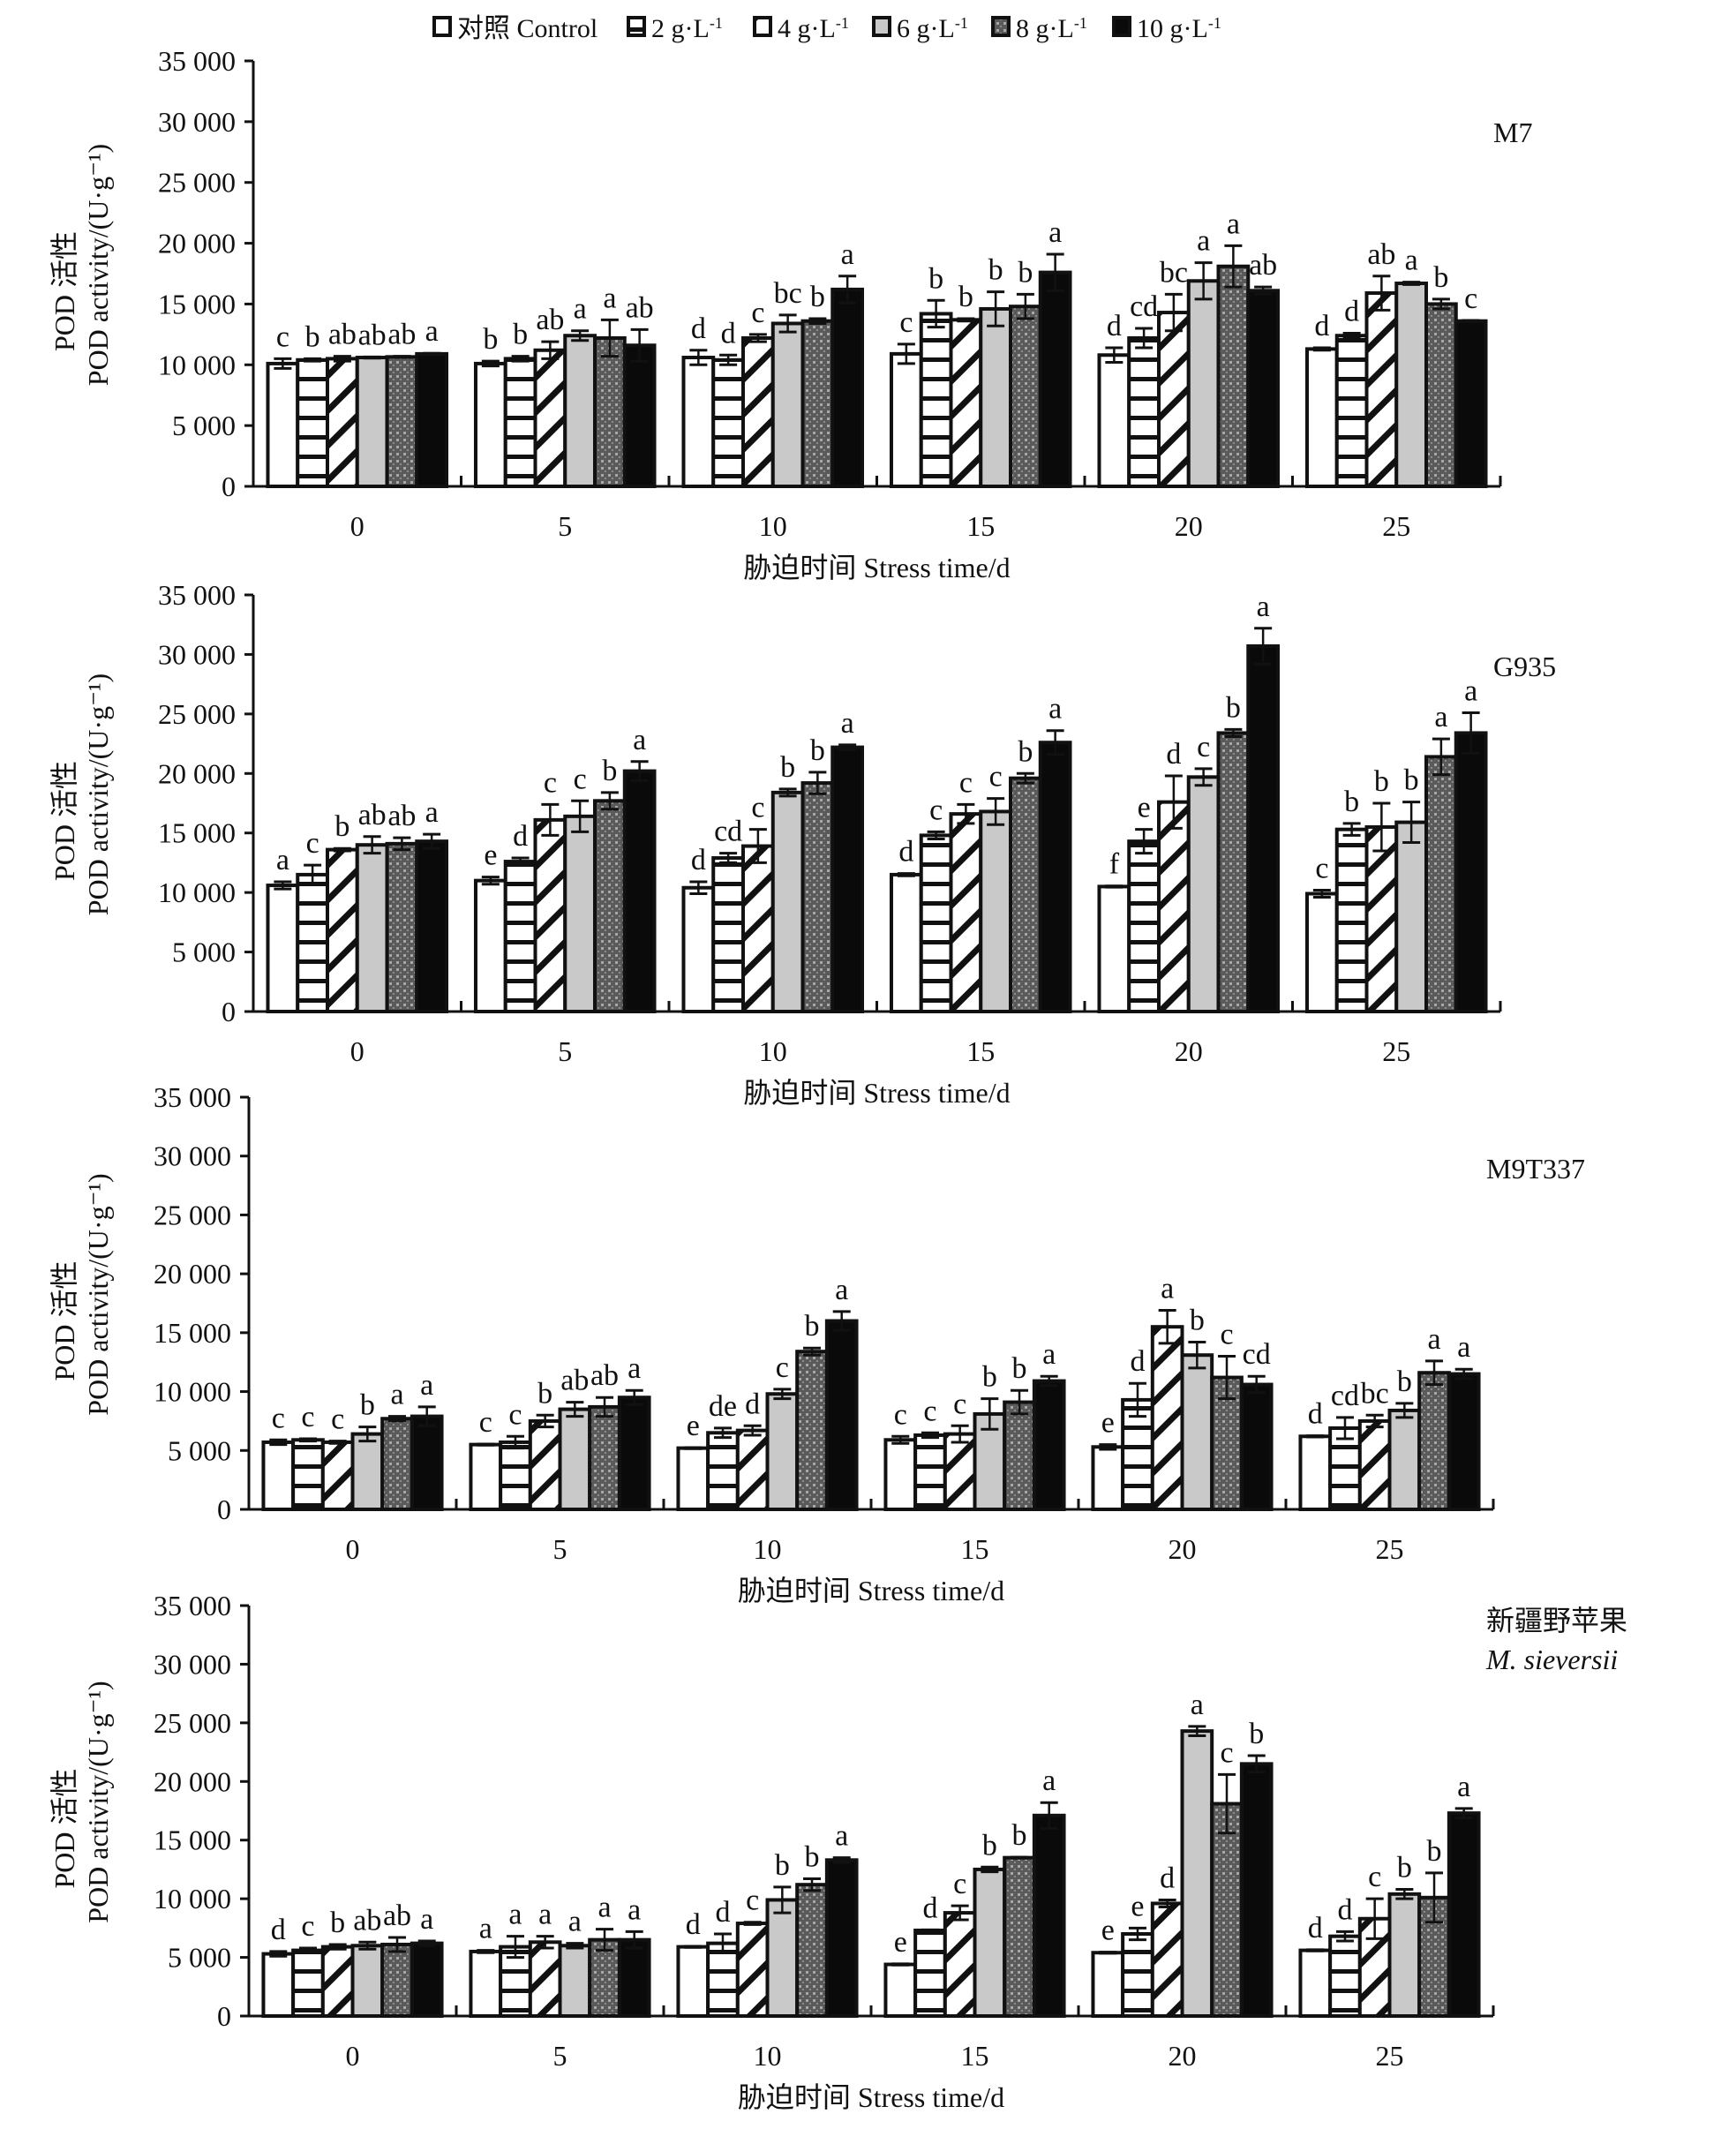 Image resolution: width=1736 pixels, height=2144 pixels. I want to click on legend-label: 10 g·L-1, so click(1179, 29).